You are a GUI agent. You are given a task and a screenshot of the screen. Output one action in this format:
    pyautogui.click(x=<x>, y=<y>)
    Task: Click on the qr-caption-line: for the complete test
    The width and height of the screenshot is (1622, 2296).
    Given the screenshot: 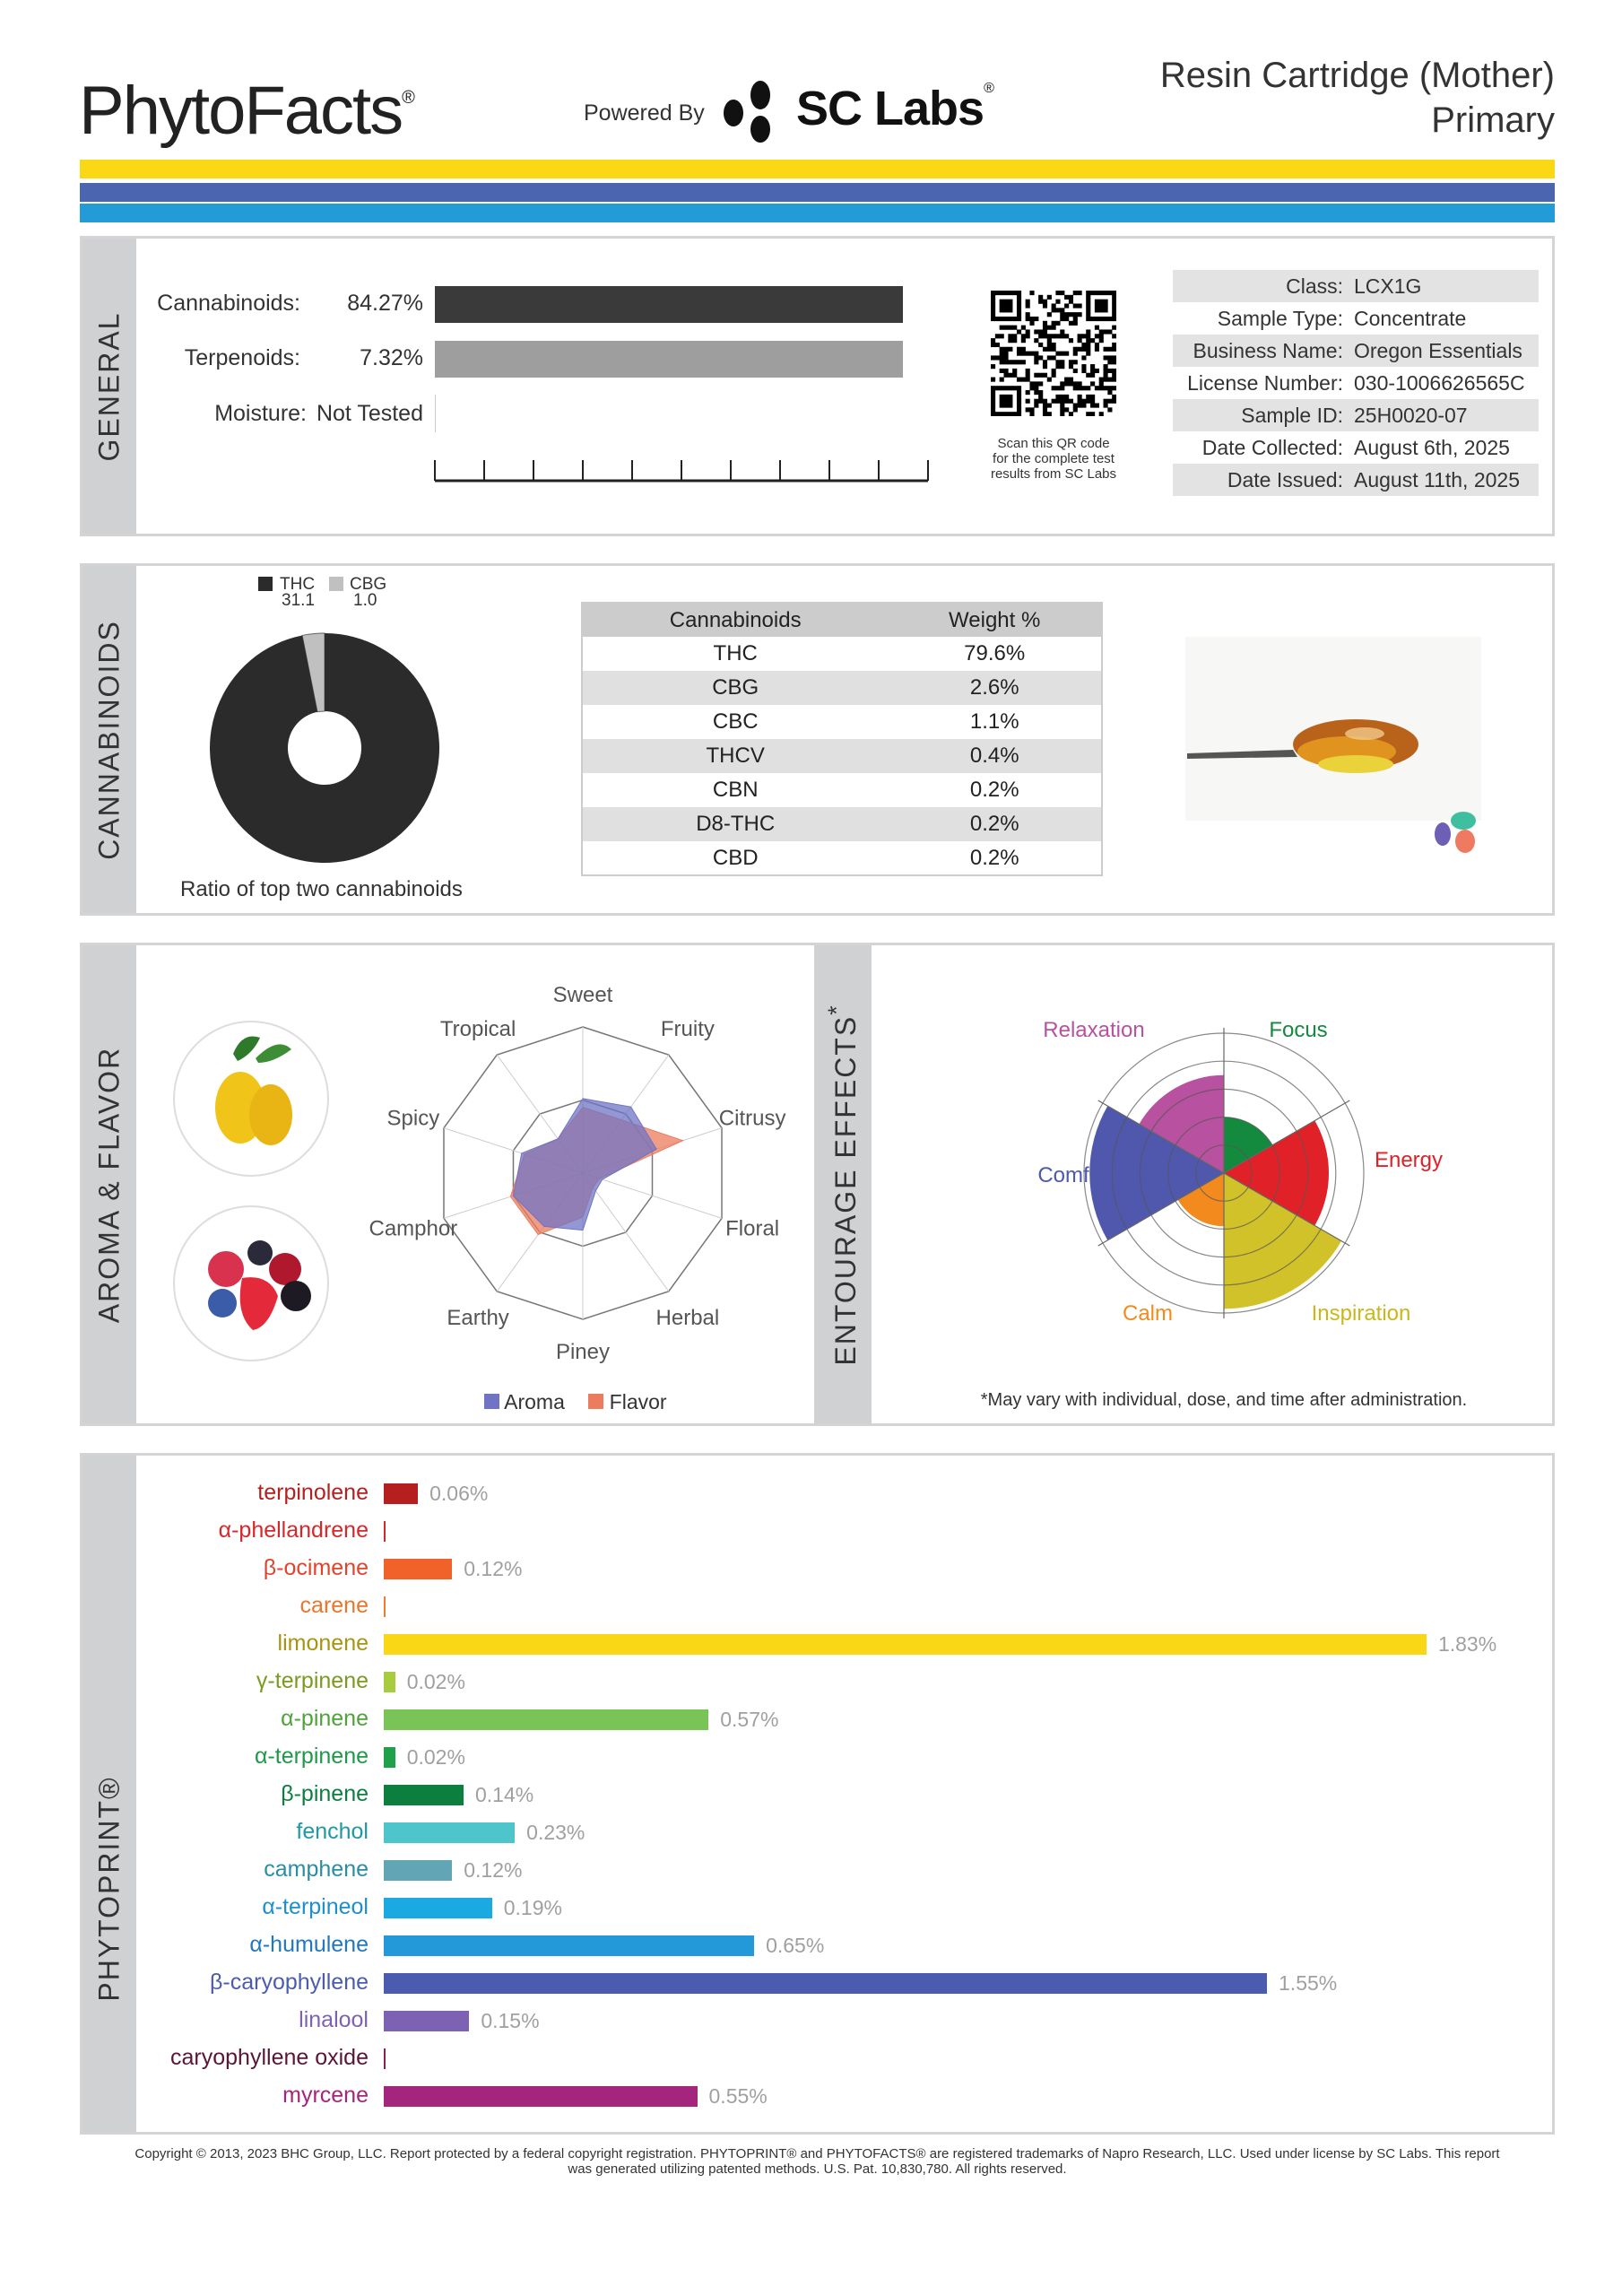 What is the action you would take?
    pyautogui.click(x=1054, y=458)
    